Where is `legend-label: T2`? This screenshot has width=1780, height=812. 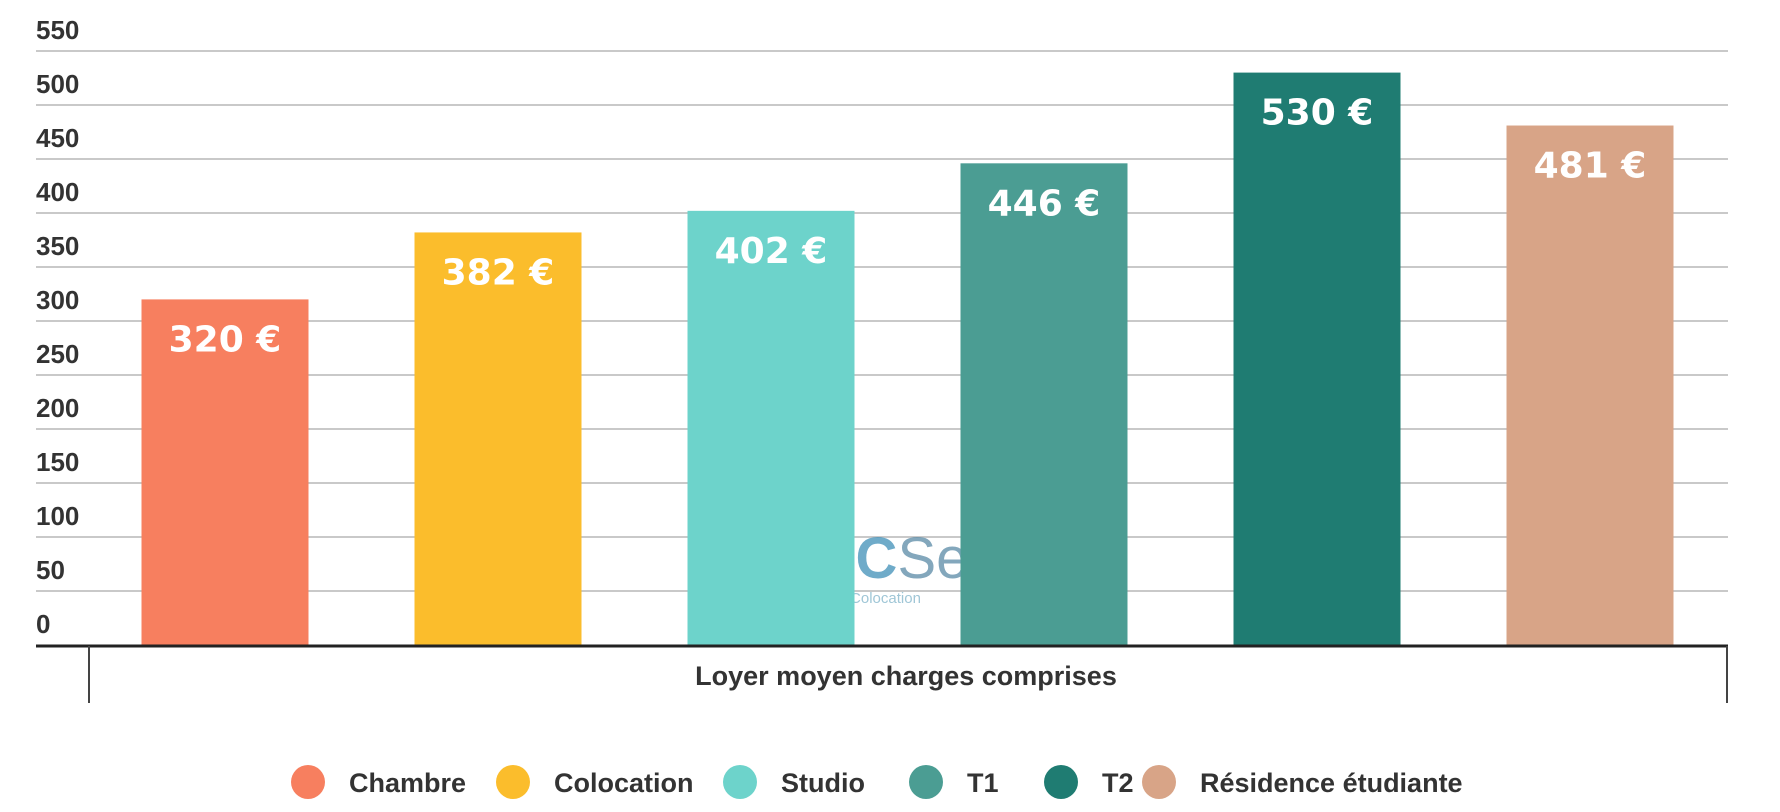
legend-label: T2 is located at coordinates (1118, 783).